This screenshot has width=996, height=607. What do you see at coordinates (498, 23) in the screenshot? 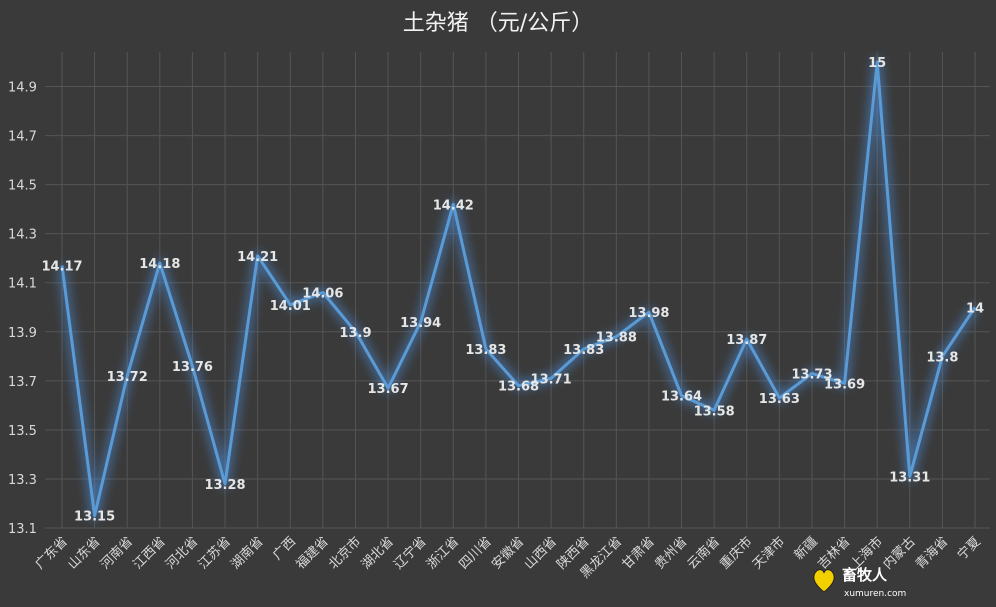
I see `chart-title: 土杂猪 （元/公斤）` at bounding box center [498, 23].